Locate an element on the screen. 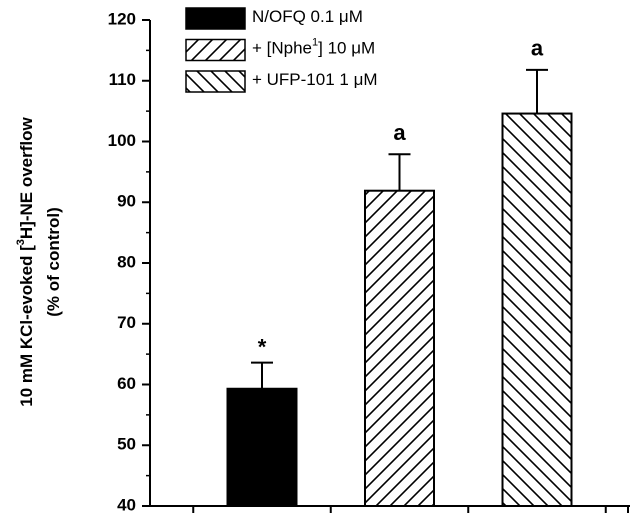 This screenshot has width=640, height=523. label-part: N/OFQ 0.1 μM is located at coordinates (307, 16).